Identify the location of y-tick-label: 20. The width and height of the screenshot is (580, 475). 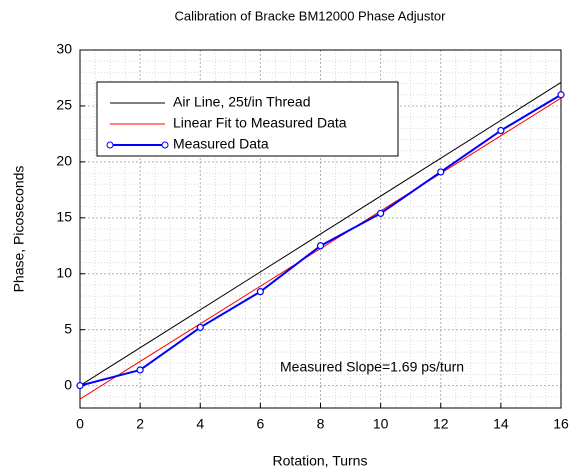
(64, 161).